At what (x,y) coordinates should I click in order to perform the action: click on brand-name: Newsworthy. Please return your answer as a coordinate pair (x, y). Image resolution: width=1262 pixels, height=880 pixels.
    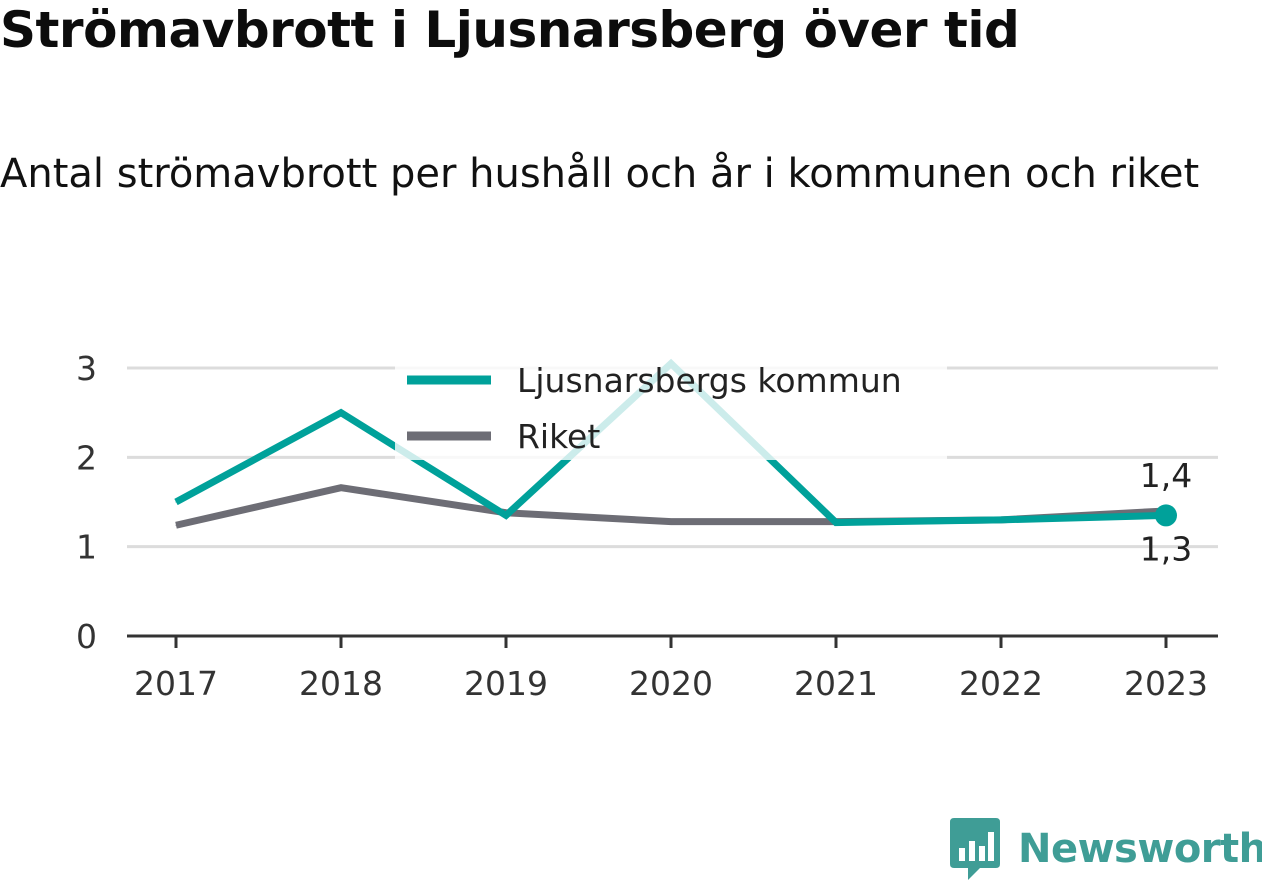
    Looking at the image, I should click on (1140, 849).